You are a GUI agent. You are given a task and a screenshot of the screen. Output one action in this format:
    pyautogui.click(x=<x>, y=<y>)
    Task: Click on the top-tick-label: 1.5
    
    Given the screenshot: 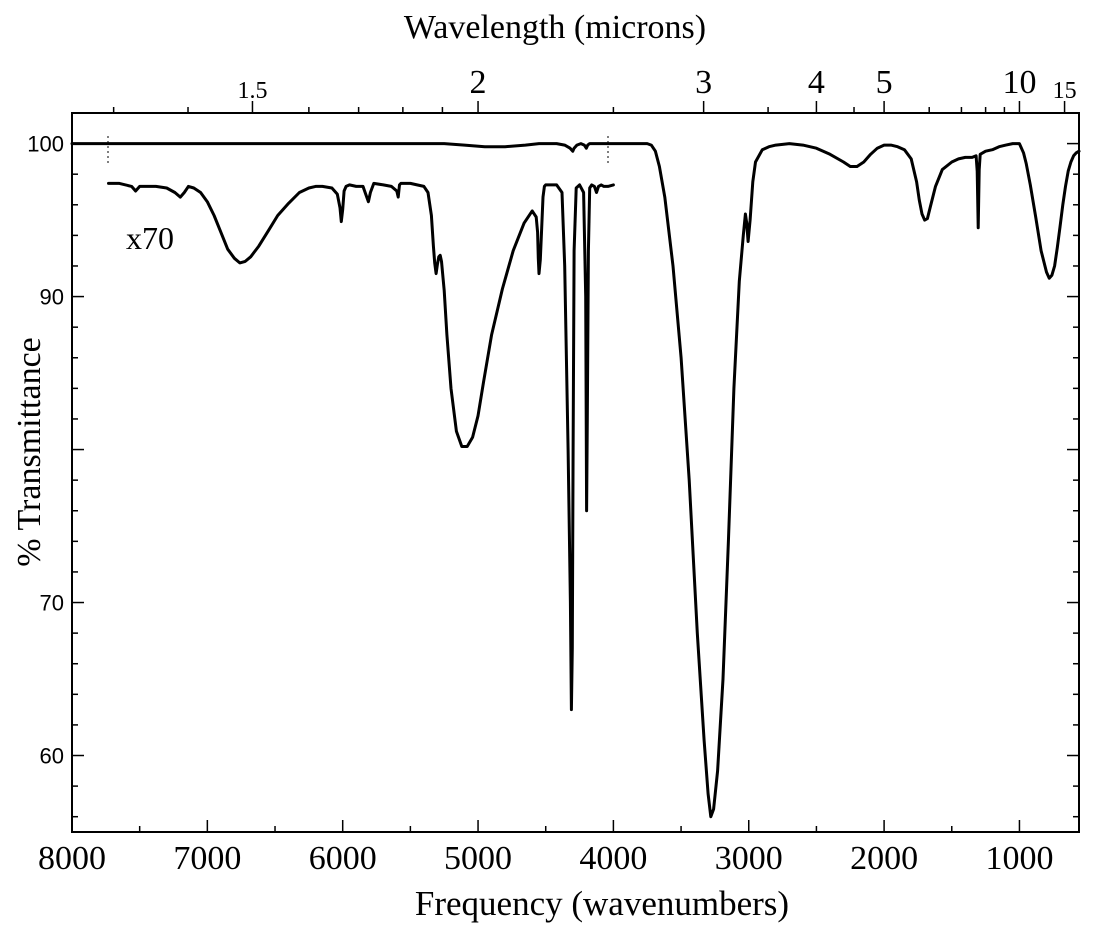 What is the action you would take?
    pyautogui.click(x=252, y=91)
    